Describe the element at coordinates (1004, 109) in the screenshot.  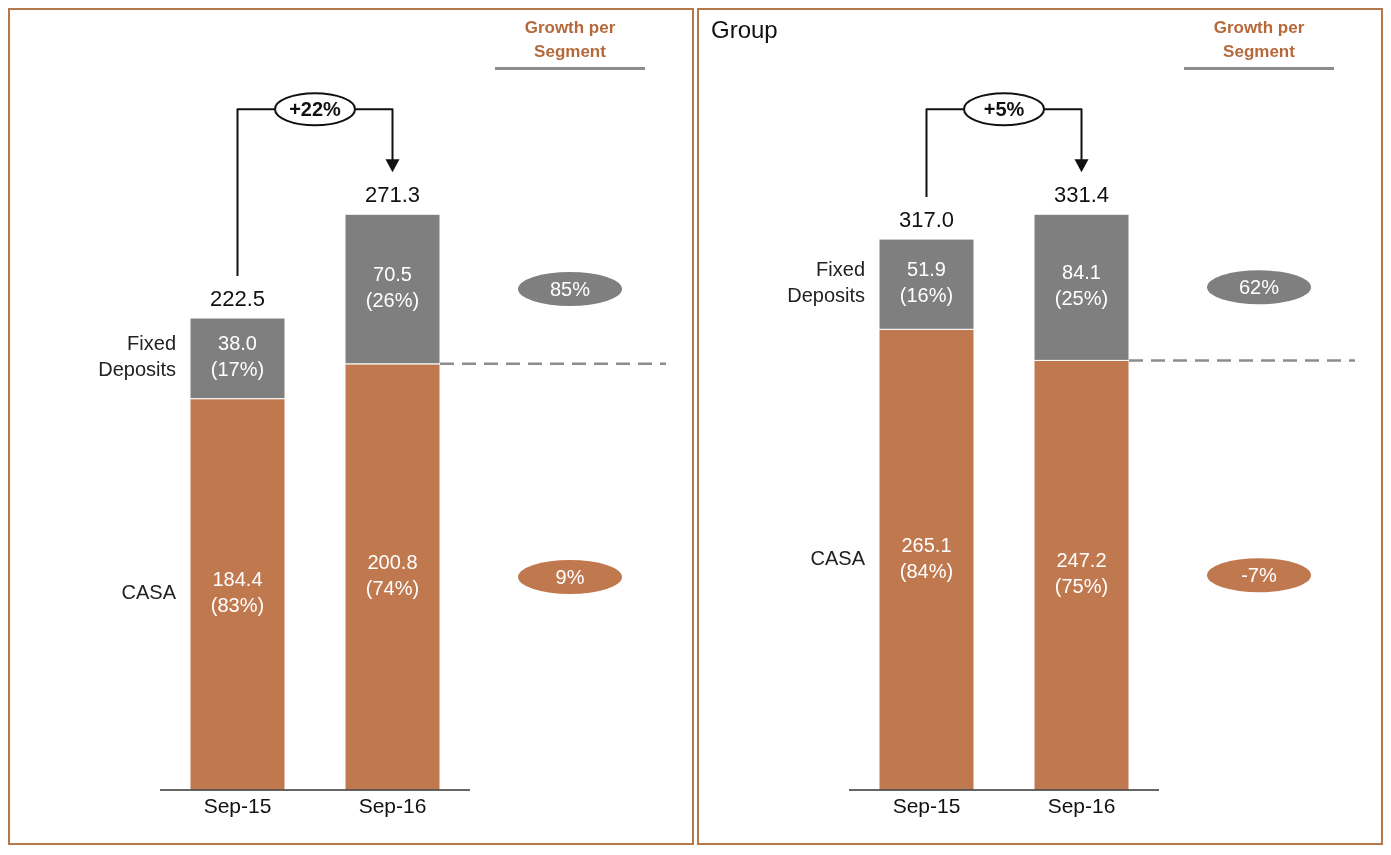
I see `text: +5%` at that location.